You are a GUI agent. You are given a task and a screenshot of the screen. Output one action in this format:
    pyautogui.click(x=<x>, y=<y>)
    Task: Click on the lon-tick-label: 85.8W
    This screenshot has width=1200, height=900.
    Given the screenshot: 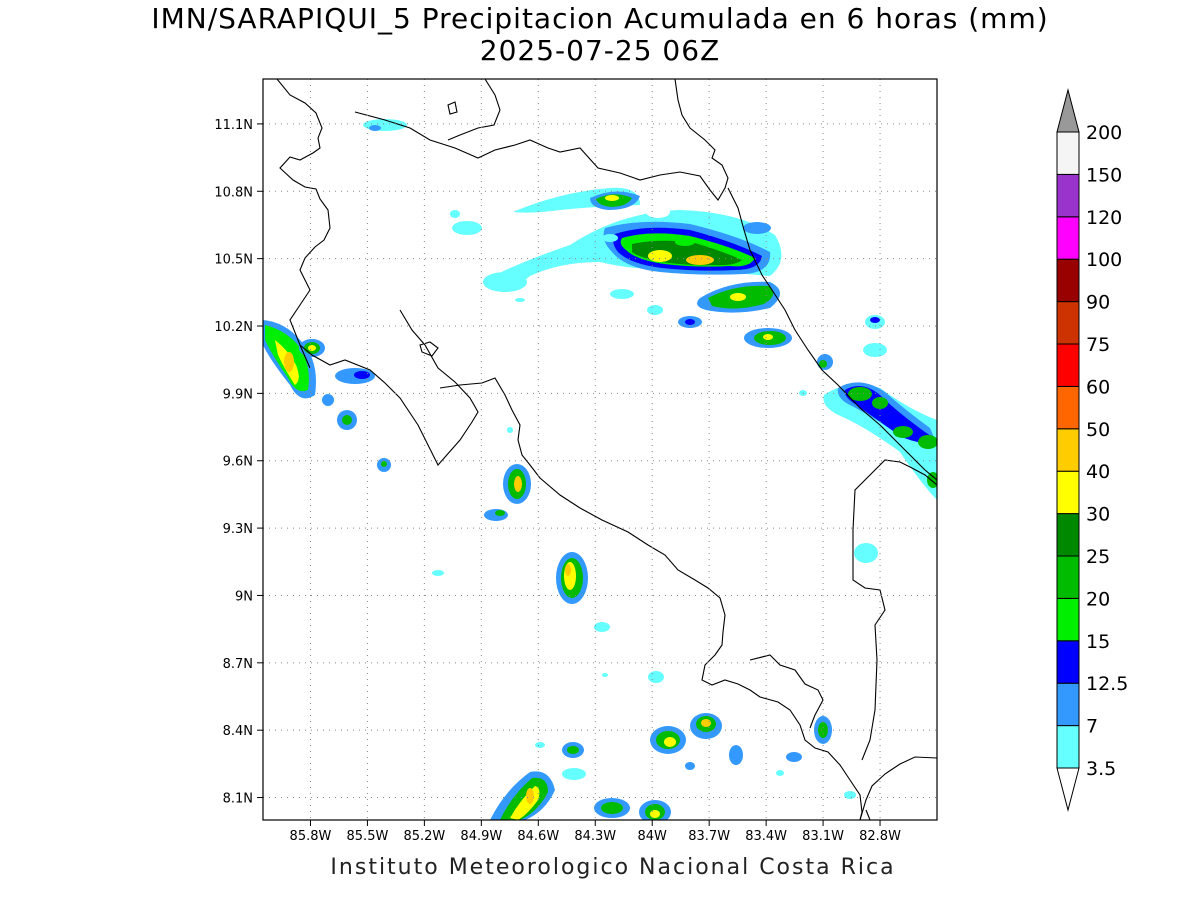 What is the action you would take?
    pyautogui.click(x=311, y=836)
    